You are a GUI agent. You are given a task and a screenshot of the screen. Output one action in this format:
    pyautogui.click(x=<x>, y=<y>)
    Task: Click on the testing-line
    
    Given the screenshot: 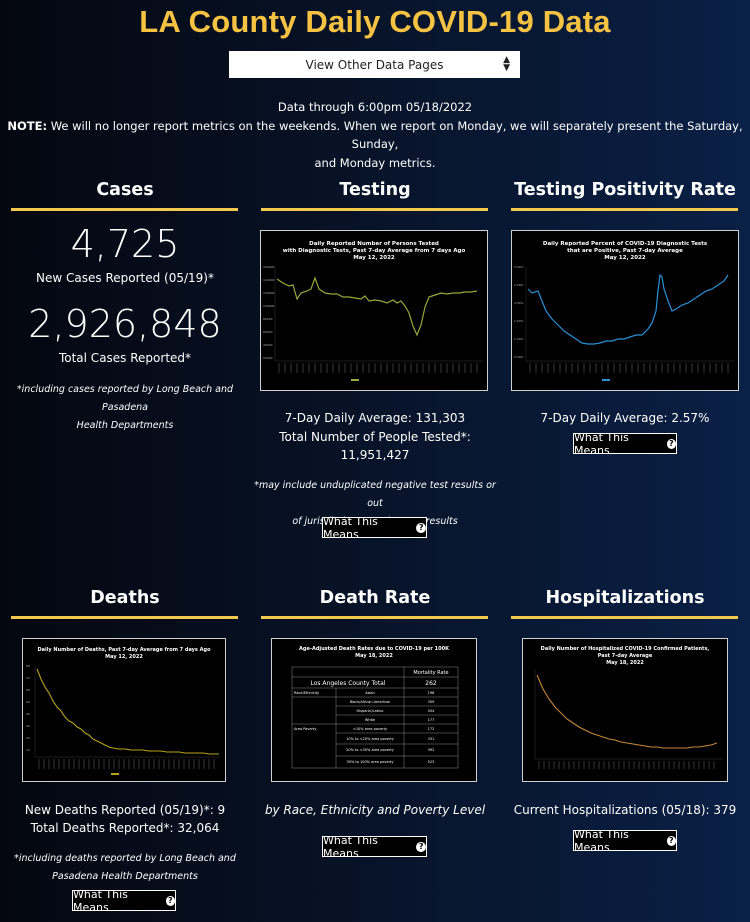 What is the action you would take?
    pyautogui.click(x=377, y=306)
    